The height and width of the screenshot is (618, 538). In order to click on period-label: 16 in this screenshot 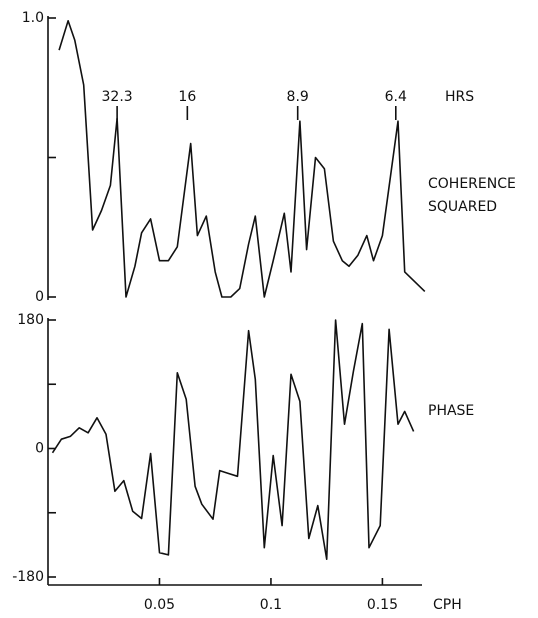, I will do `click(187, 97)`.